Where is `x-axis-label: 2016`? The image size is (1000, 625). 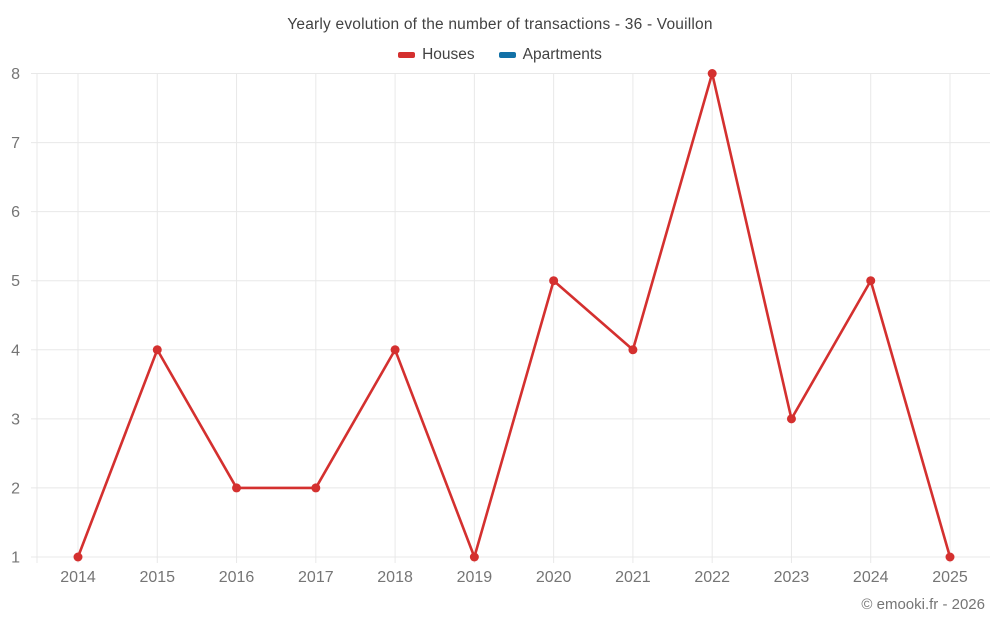
x-axis-label: 2016 is located at coordinates (237, 577).